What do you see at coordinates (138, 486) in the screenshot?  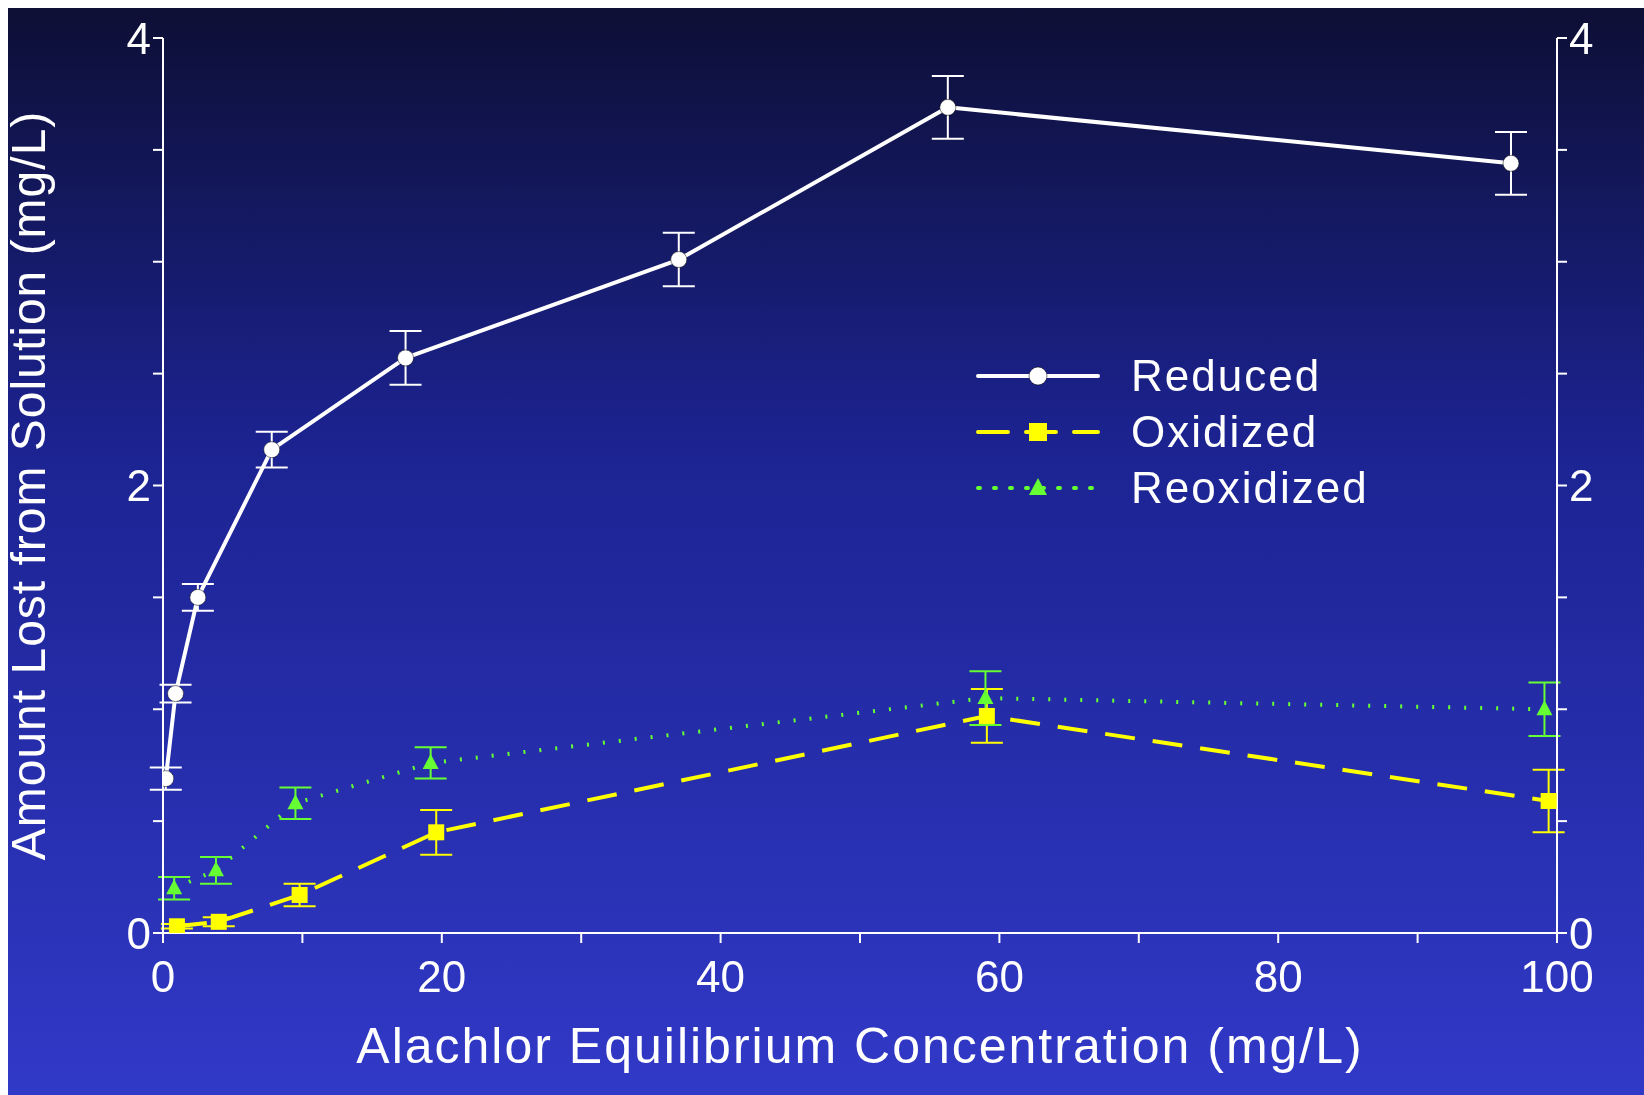 I see `y-tick-label: 2` at bounding box center [138, 486].